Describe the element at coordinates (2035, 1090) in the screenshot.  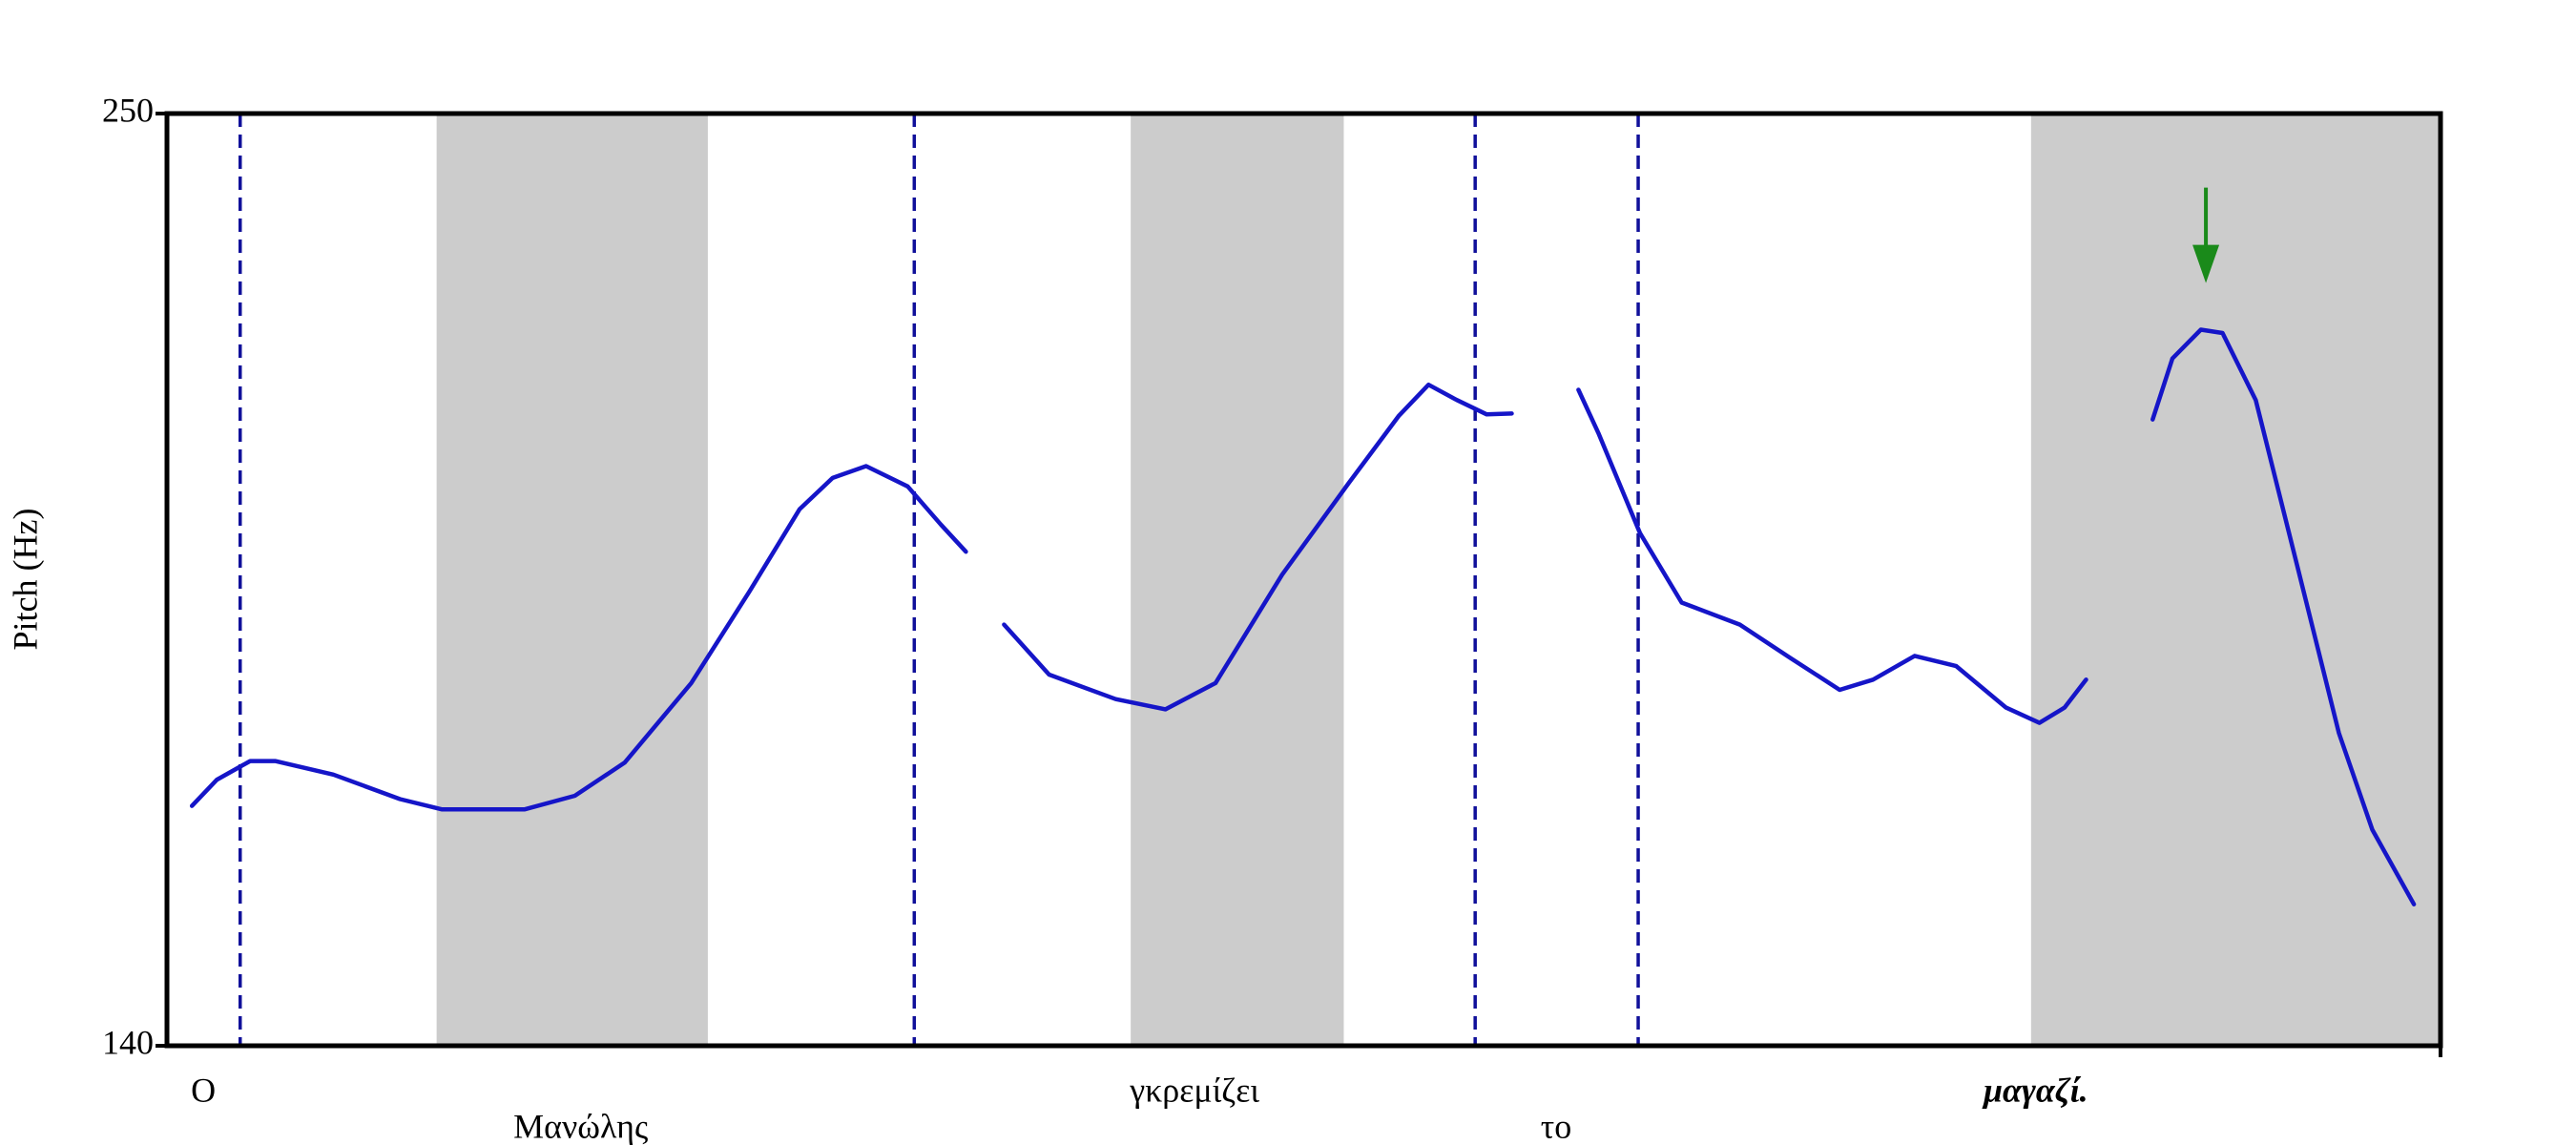
I see `word-label: μαγαζί.` at that location.